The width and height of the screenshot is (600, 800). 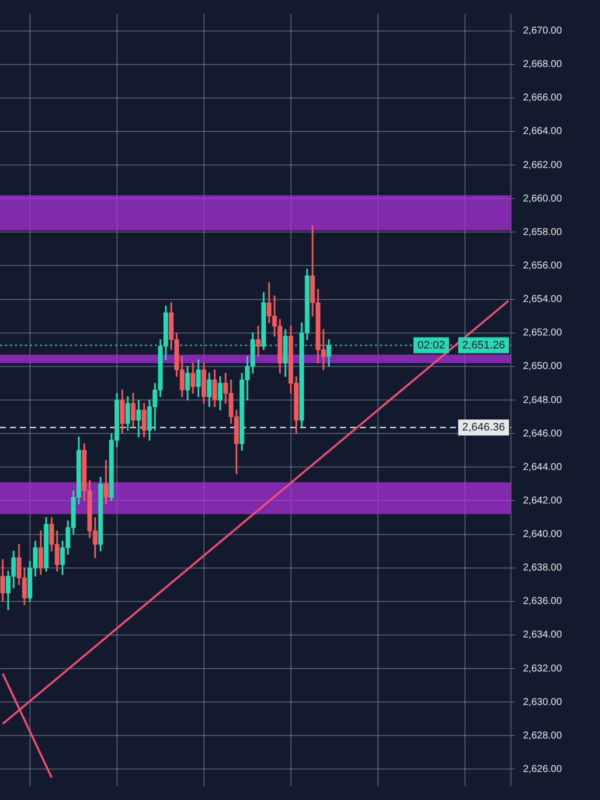 What do you see at coordinates (542, 64) in the screenshot?
I see `y-tick-label: 2,668.00` at bounding box center [542, 64].